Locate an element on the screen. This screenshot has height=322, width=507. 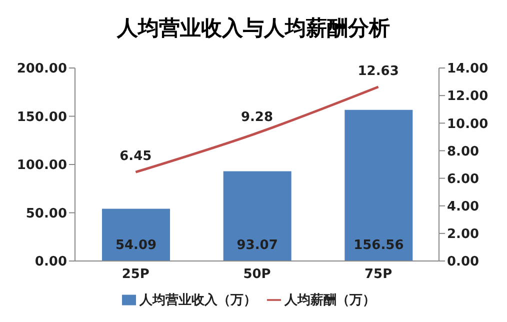
y2-tick-label: 4.00 is located at coordinates (463, 206).